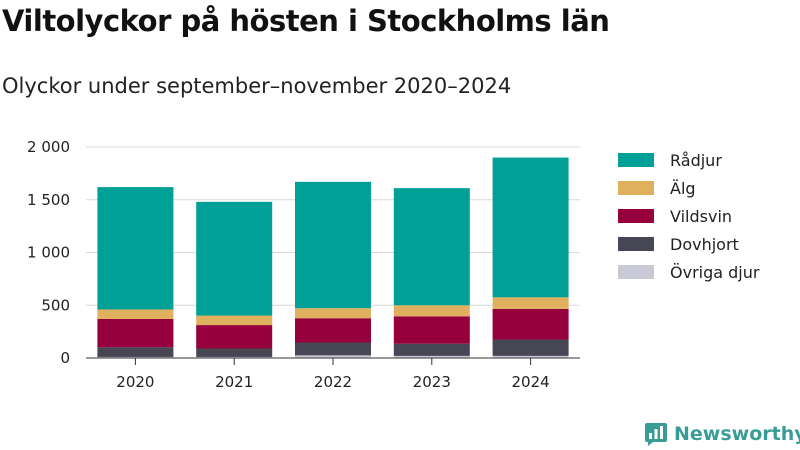 This screenshot has width=800, height=450. Describe the element at coordinates (704, 244) in the screenshot. I see `legend-label: Dovhjort` at that location.